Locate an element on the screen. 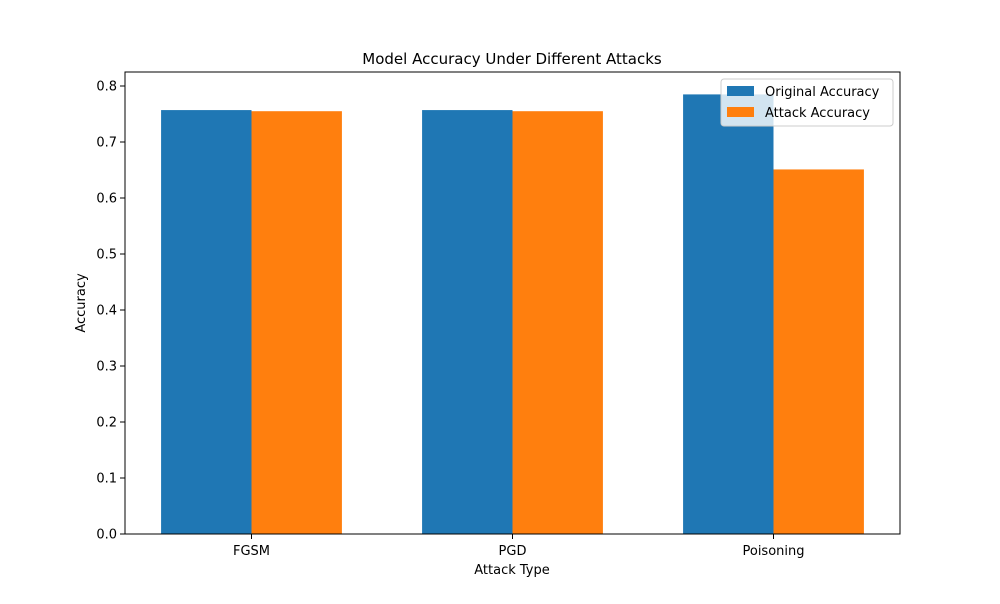 This screenshot has width=1000, height=604. y-tick-label: 0.0 is located at coordinates (106, 535).